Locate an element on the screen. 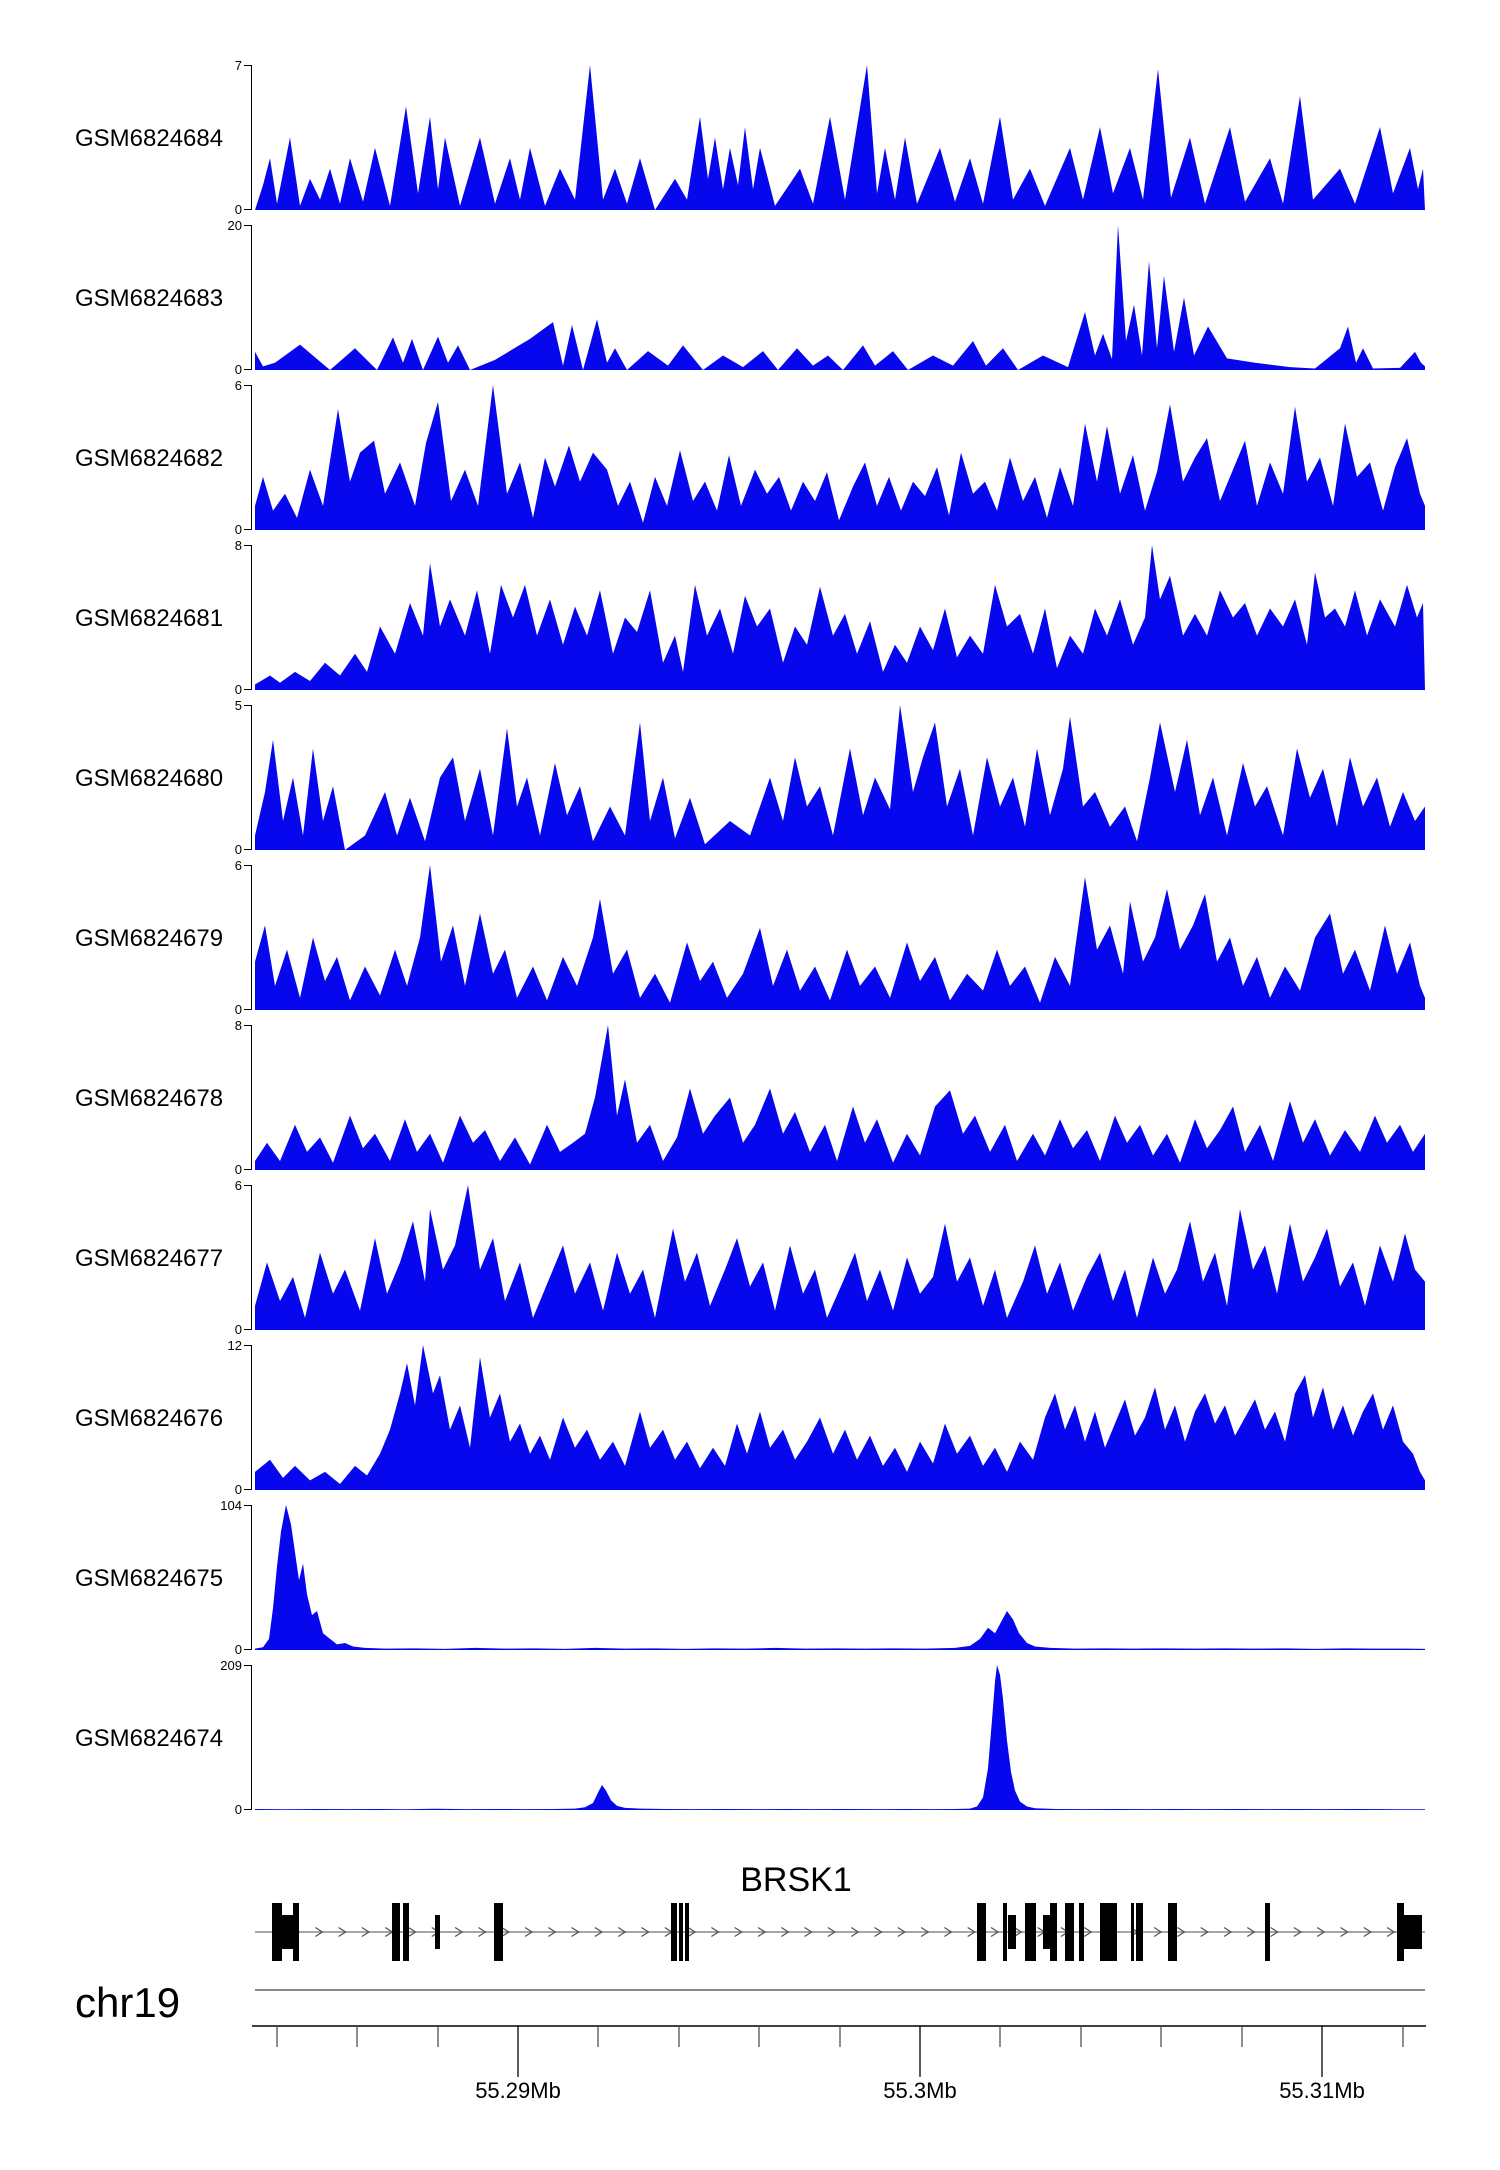  sample-label: GSM6824674 is located at coordinates (149, 1738).